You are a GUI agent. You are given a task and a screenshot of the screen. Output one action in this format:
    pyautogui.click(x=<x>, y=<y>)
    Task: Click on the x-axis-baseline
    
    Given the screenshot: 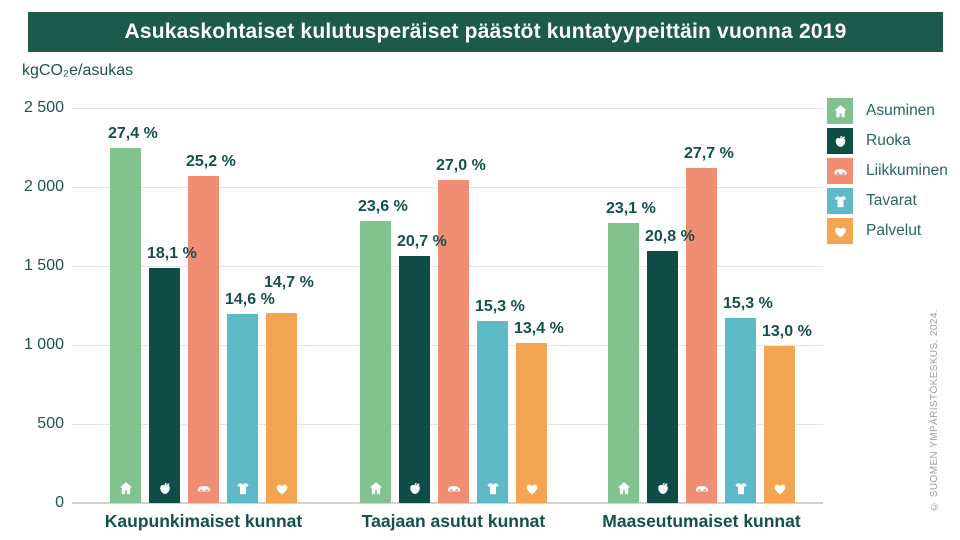 What is the action you would take?
    pyautogui.click(x=447, y=503)
    